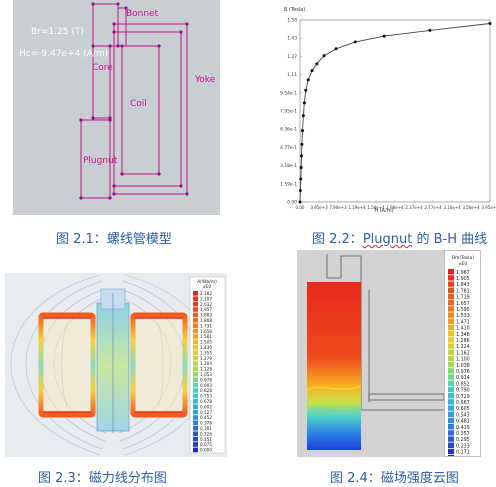 This screenshot has width=496, height=487. What do you see at coordinates (463, 456) in the screenshot?
I see `legend-value: 0.109` at bounding box center [463, 456].